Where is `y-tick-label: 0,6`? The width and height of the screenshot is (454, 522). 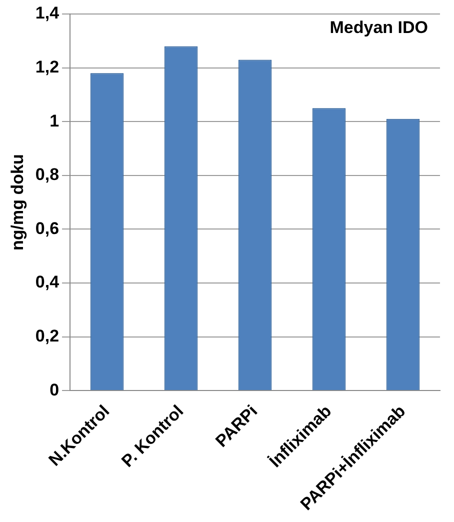
y-tick-label: 0,6 is located at coordinates (47, 228).